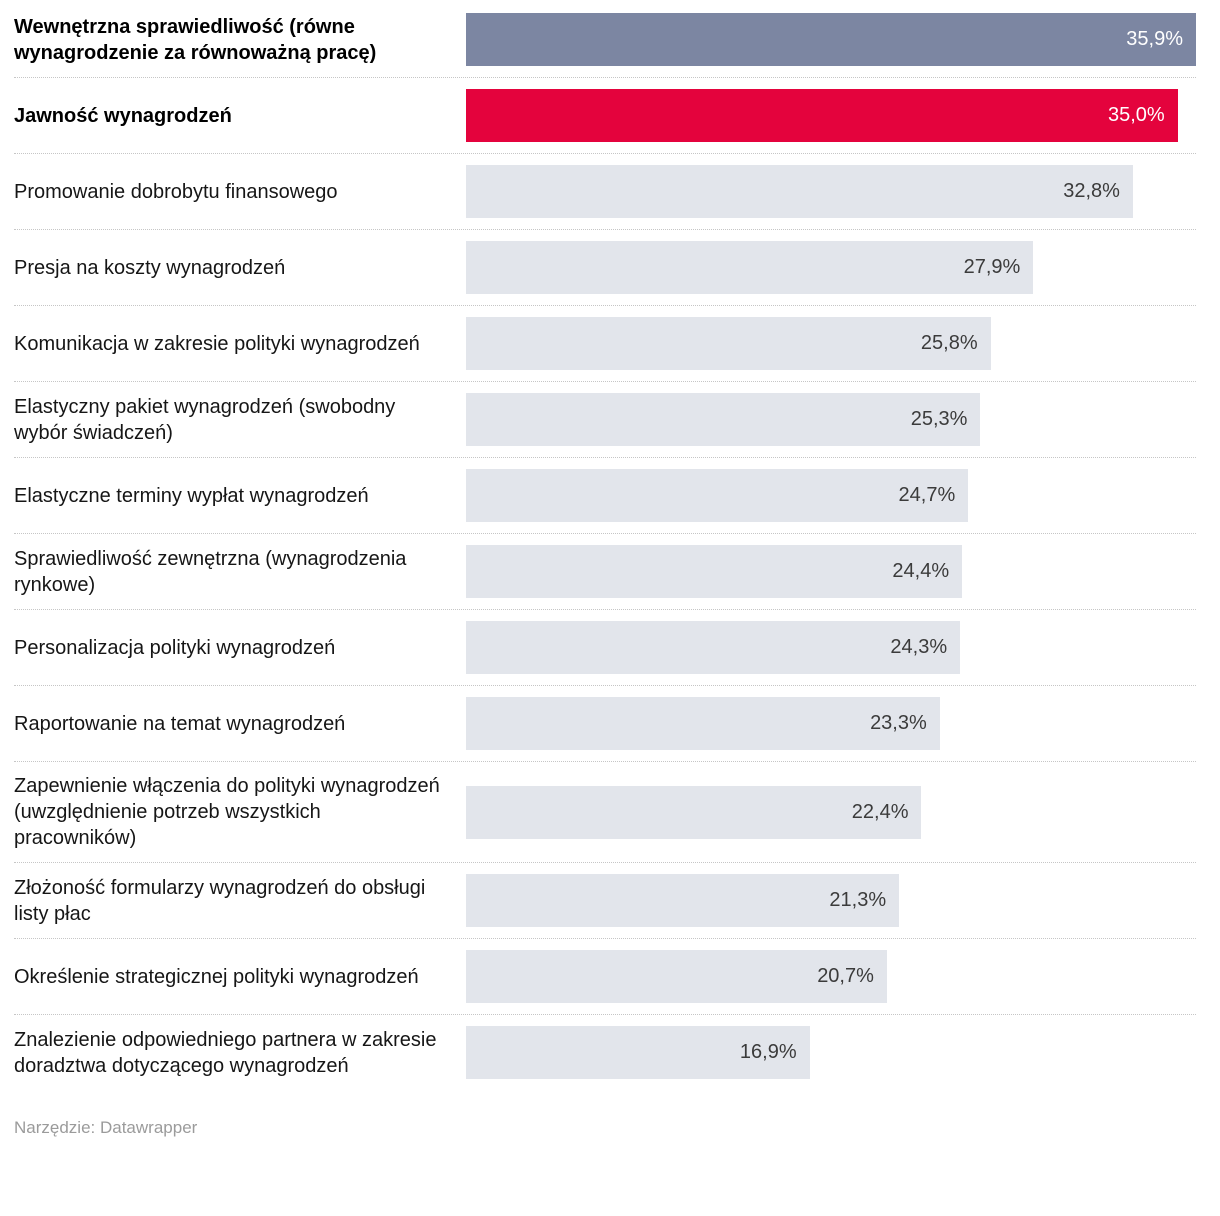 Image resolution: width=1220 pixels, height=1216 pixels. What do you see at coordinates (1136, 115) in the screenshot?
I see `value-label: 35,0%` at bounding box center [1136, 115].